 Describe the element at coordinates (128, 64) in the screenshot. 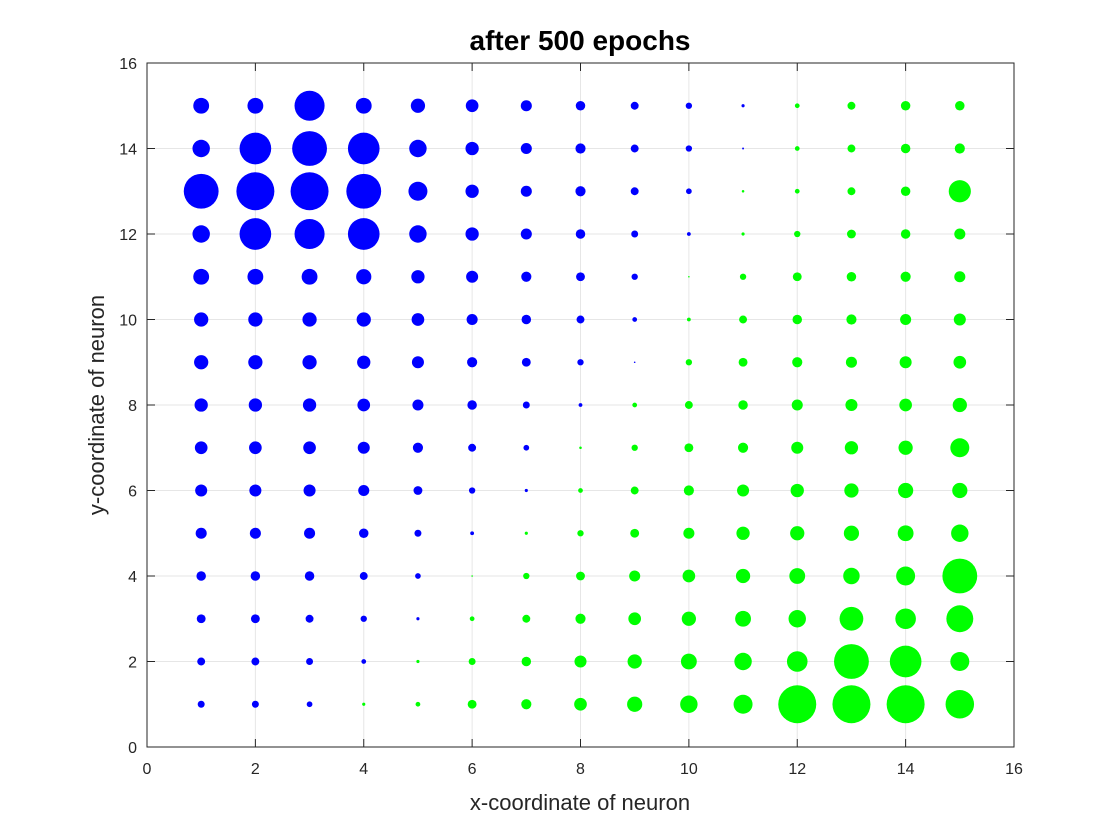

I see `y-tick-label: 16` at that location.